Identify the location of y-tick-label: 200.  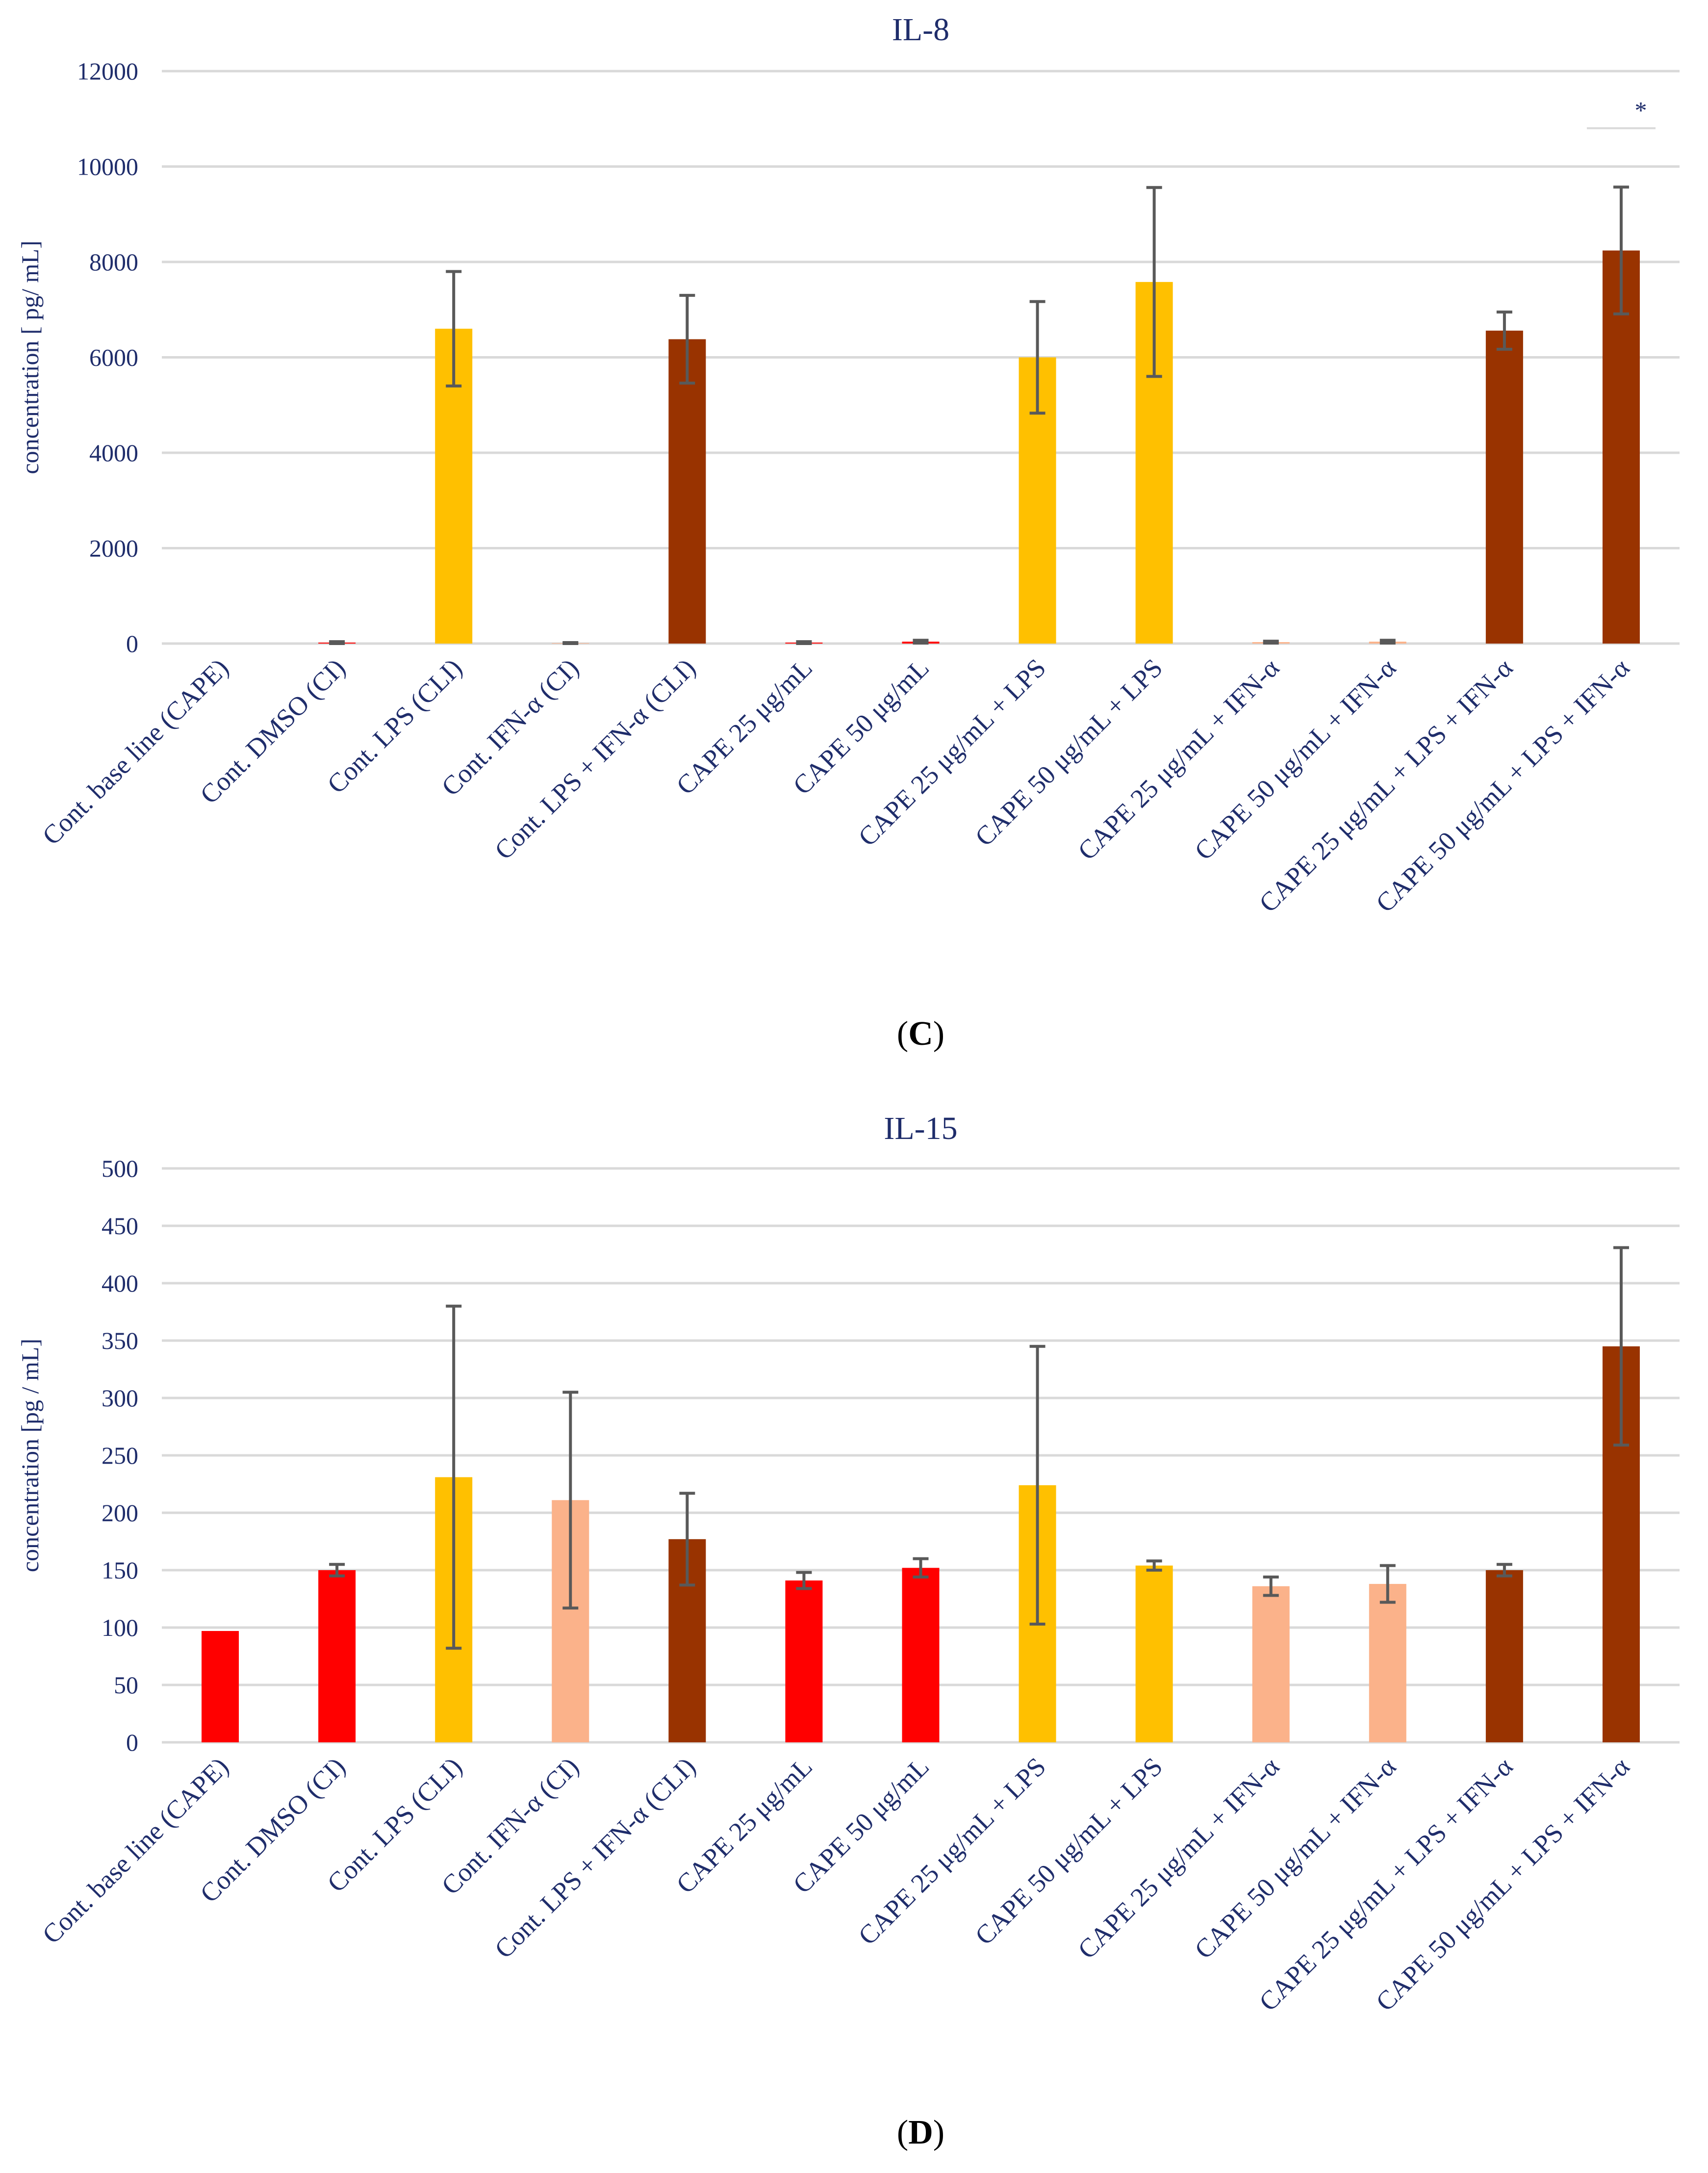
(120, 1512).